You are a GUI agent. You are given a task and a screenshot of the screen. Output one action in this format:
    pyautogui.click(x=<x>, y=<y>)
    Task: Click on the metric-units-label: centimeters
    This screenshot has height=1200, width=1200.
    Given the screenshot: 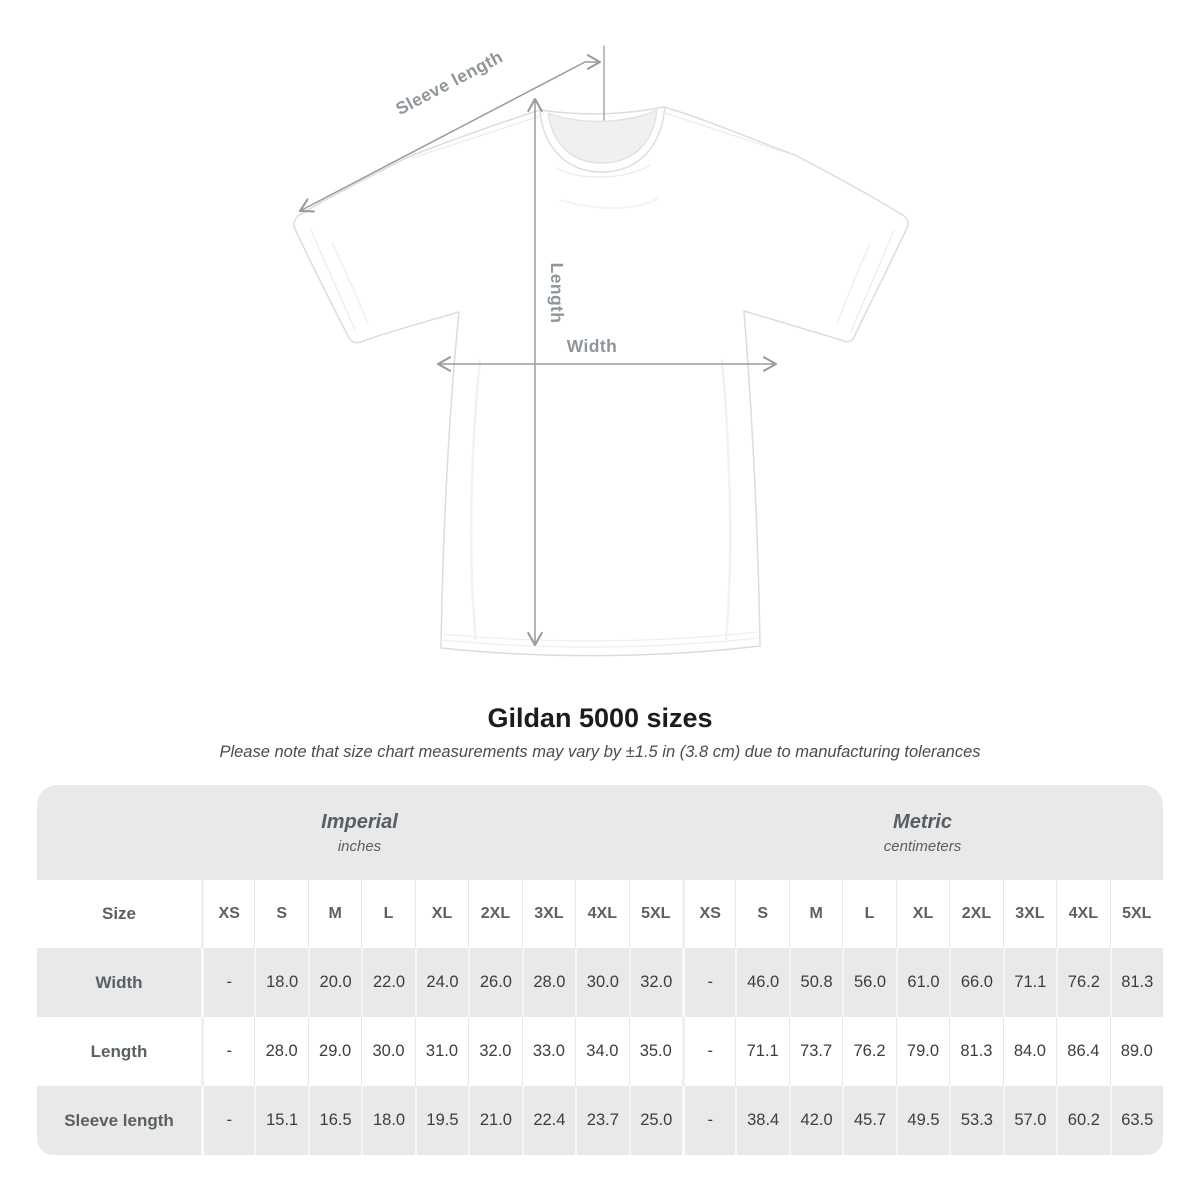 What is the action you would take?
    pyautogui.click(x=922, y=846)
    